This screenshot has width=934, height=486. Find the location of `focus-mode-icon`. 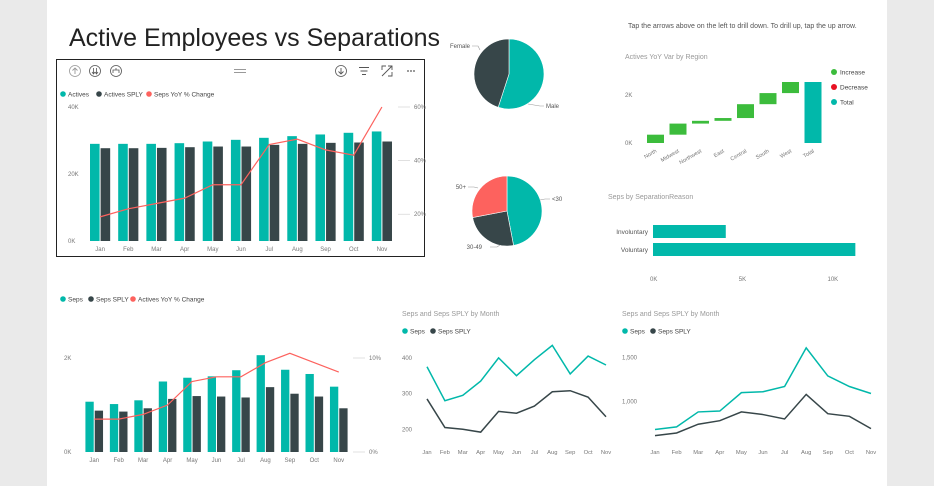

focus-mode-icon is located at coordinates (387, 71).